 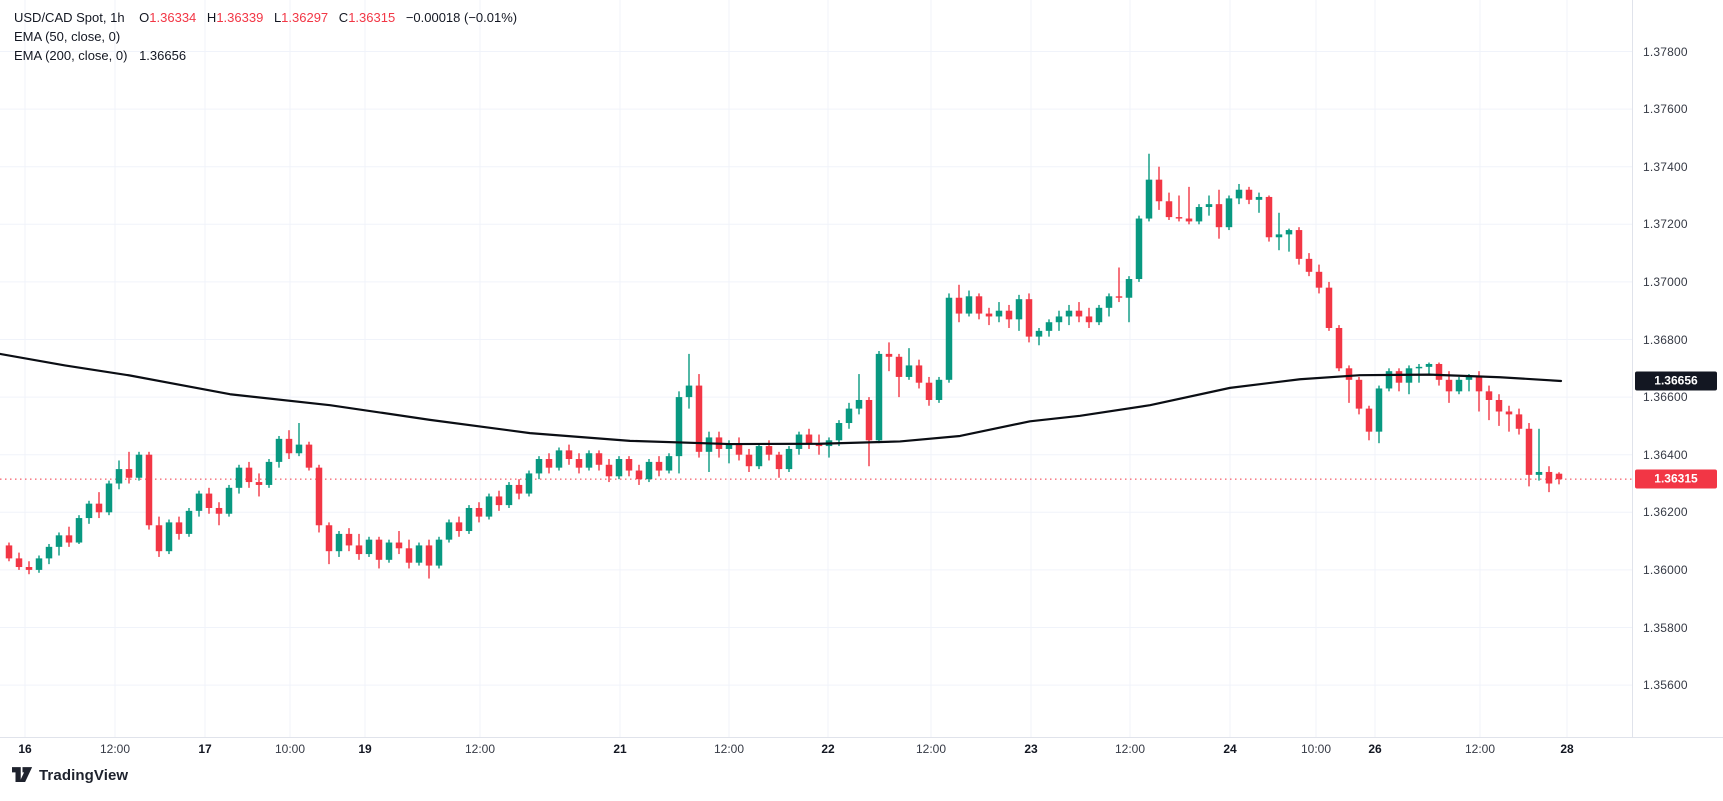 What do you see at coordinates (1665, 627) in the screenshot?
I see `price-axis-label: 1.35800` at bounding box center [1665, 627].